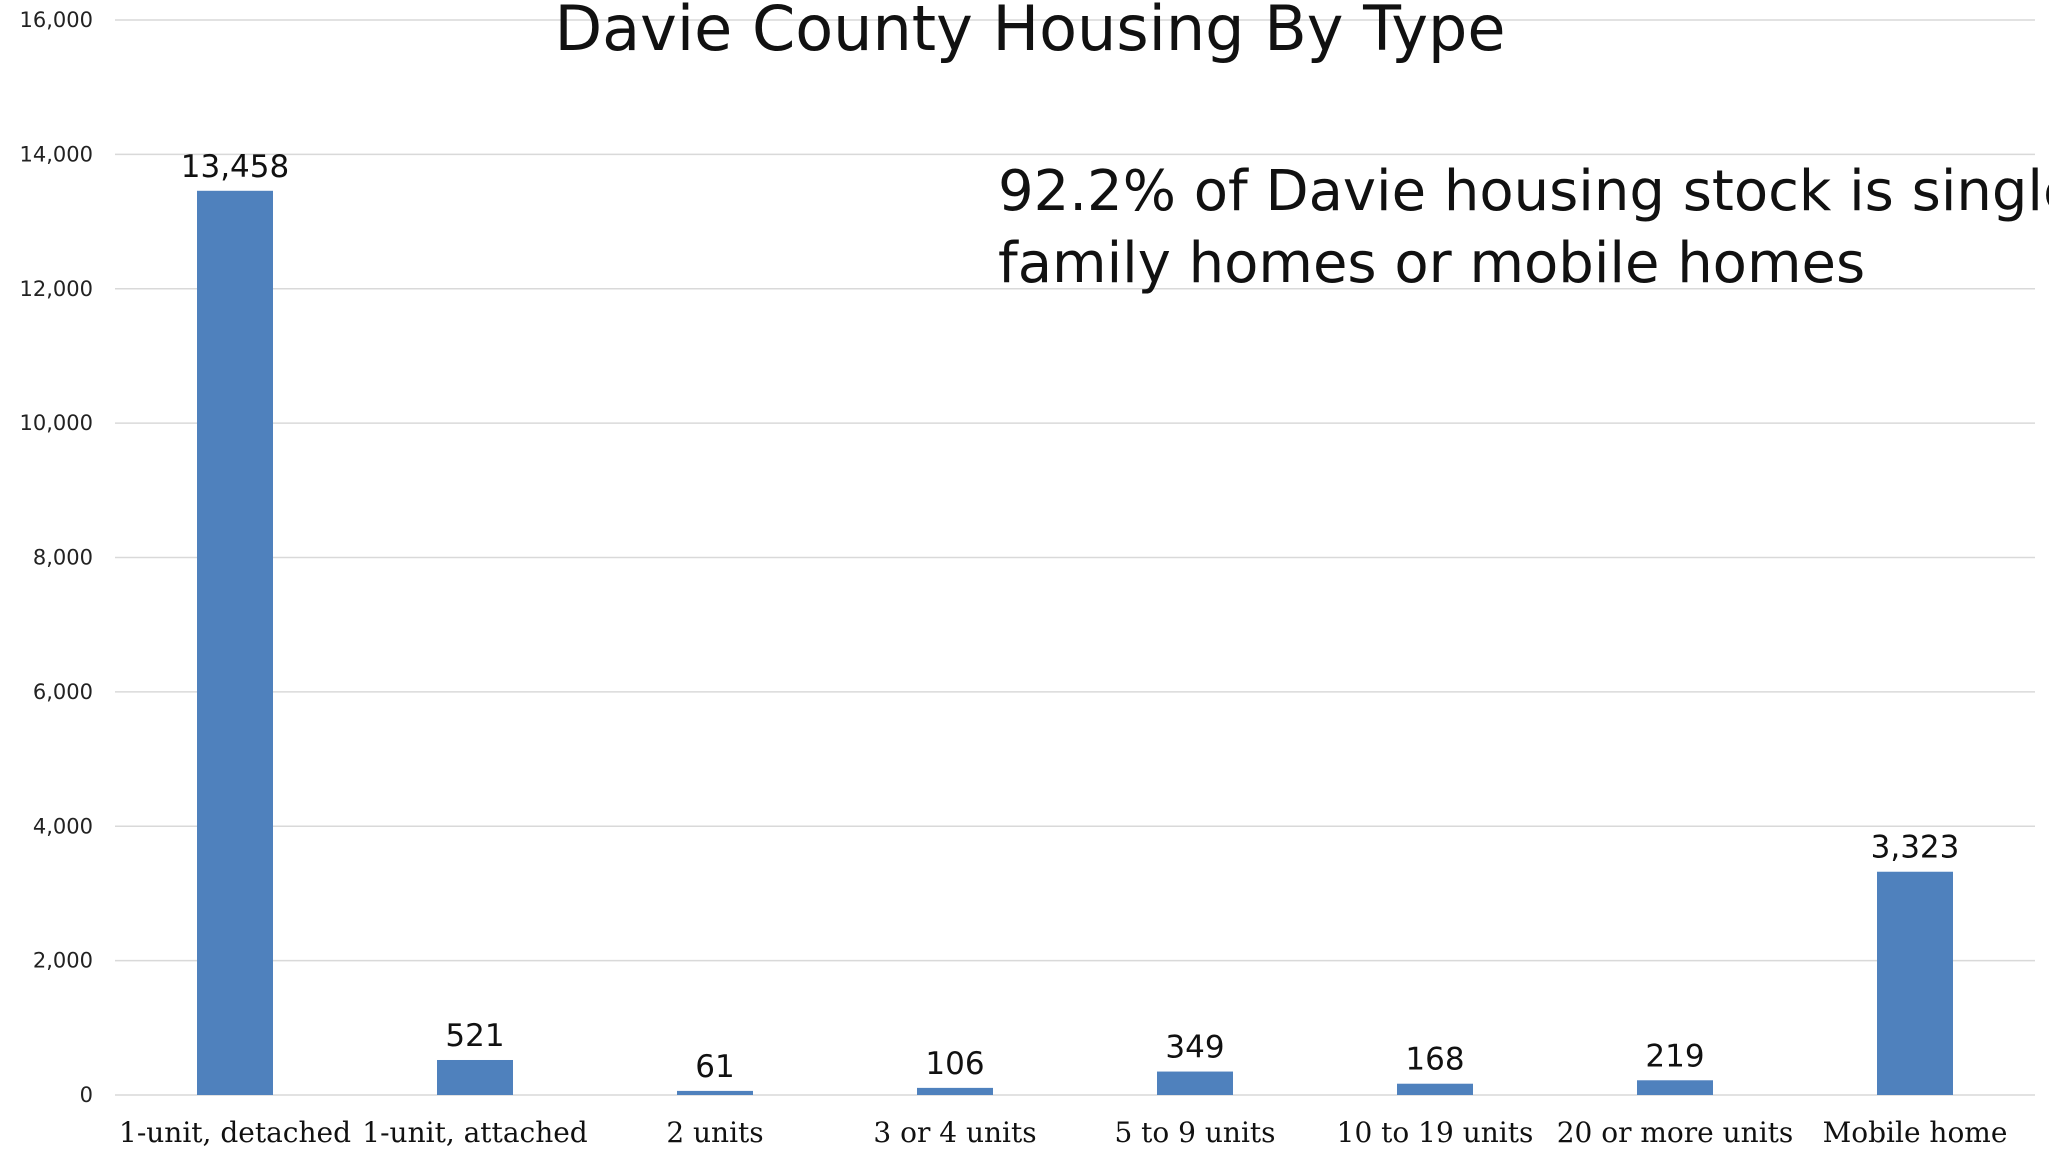  What do you see at coordinates (1434, 1060) in the screenshot?
I see `data-label: 168` at bounding box center [1434, 1060].